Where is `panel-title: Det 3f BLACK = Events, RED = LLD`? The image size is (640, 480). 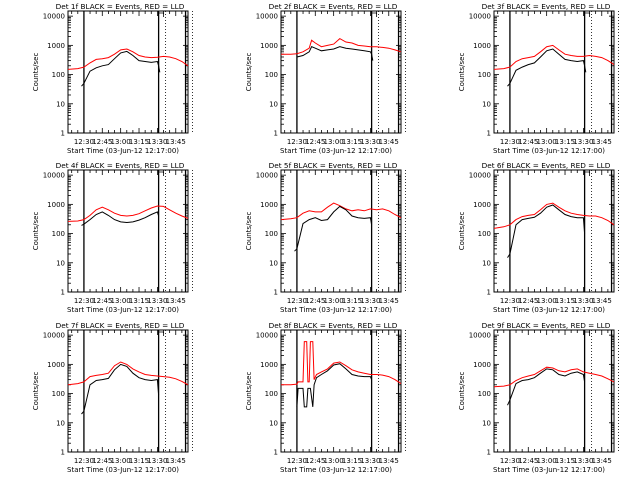 panel-title: Det 3f BLACK = Events, RED = LLD is located at coordinates (546, 6).